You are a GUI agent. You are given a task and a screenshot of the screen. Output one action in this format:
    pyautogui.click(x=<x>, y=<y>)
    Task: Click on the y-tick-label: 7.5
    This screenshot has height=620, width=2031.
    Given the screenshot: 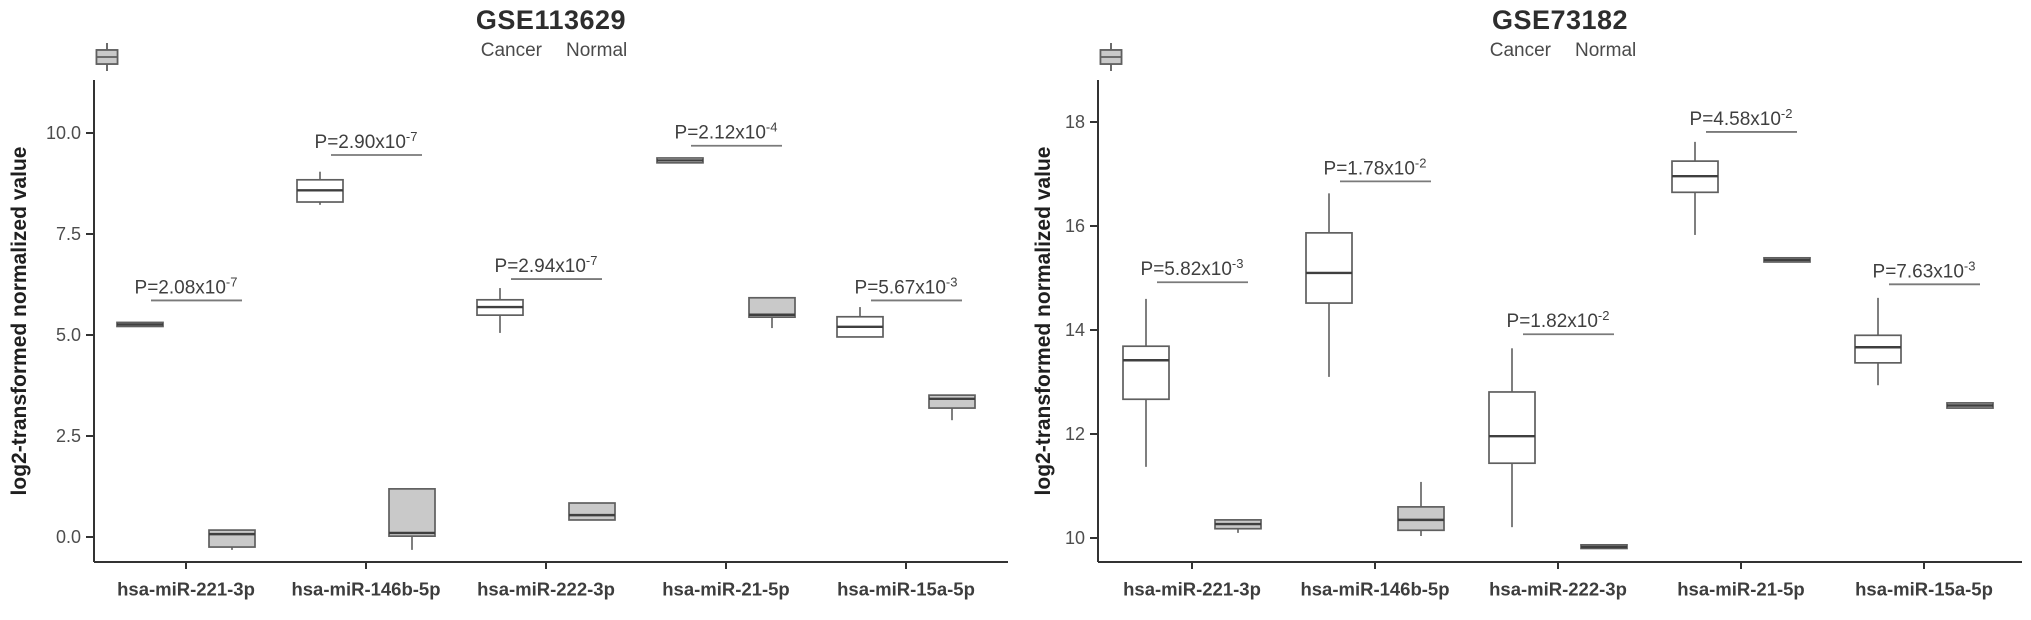 What is the action you would take?
    pyautogui.click(x=68, y=234)
    